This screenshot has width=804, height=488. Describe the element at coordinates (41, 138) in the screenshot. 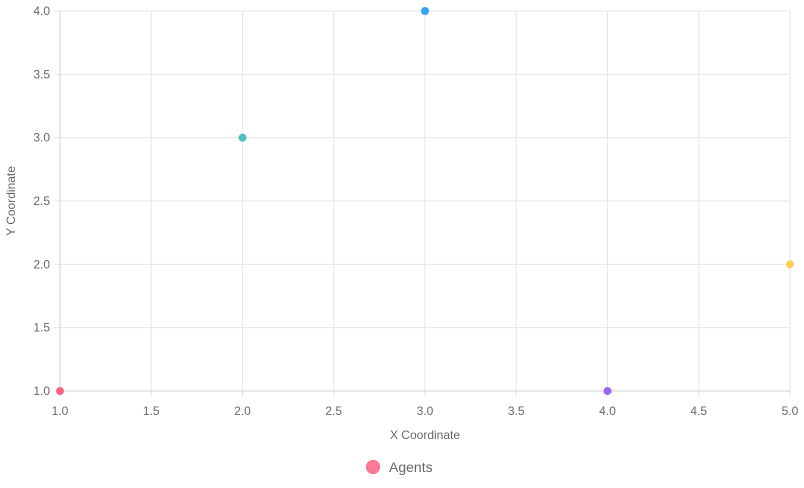

I see `y-tick-label: 3.0` at that location.